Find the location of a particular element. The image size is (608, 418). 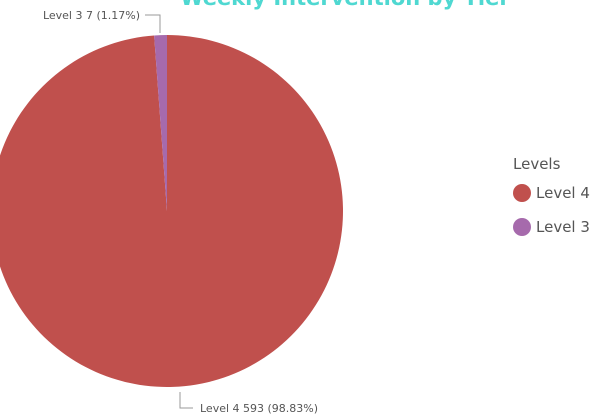

data-label-level-3: Level 3 7 (1.17%) is located at coordinates (91, 15).